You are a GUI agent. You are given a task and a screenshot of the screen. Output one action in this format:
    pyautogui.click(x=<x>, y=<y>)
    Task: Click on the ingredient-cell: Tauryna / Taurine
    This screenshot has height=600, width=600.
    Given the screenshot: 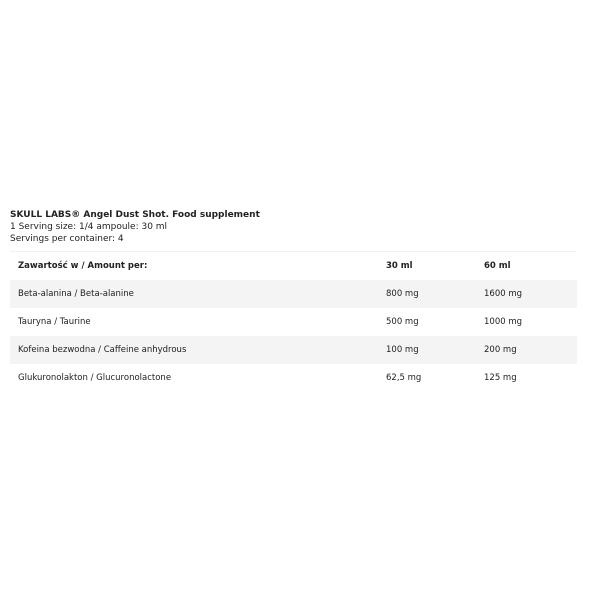 What is the action you would take?
    pyautogui.click(x=54, y=322)
    